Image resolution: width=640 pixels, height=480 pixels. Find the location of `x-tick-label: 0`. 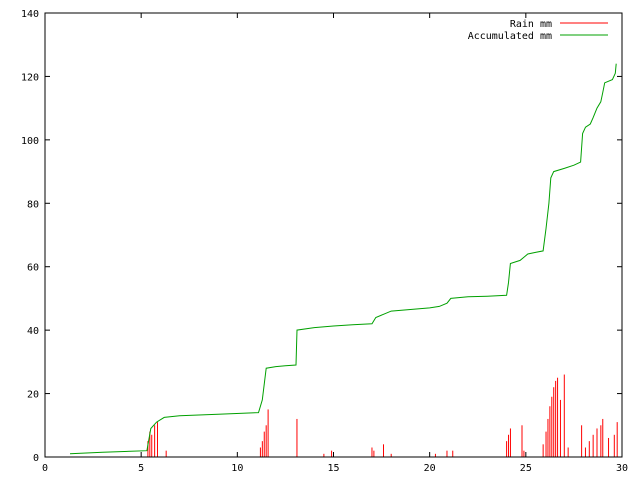

x-tick-label: 0 is located at coordinates (45, 468).